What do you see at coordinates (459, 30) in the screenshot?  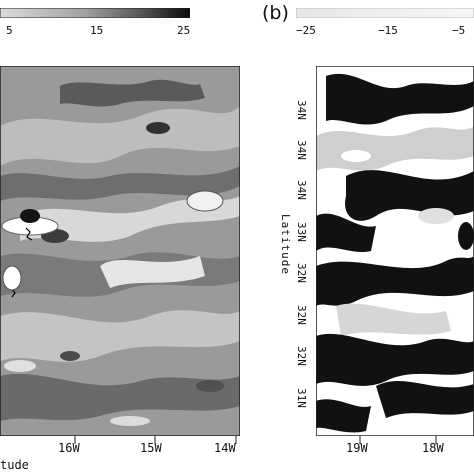 I see `colorbar-b-tick-2: −5` at bounding box center [459, 30].